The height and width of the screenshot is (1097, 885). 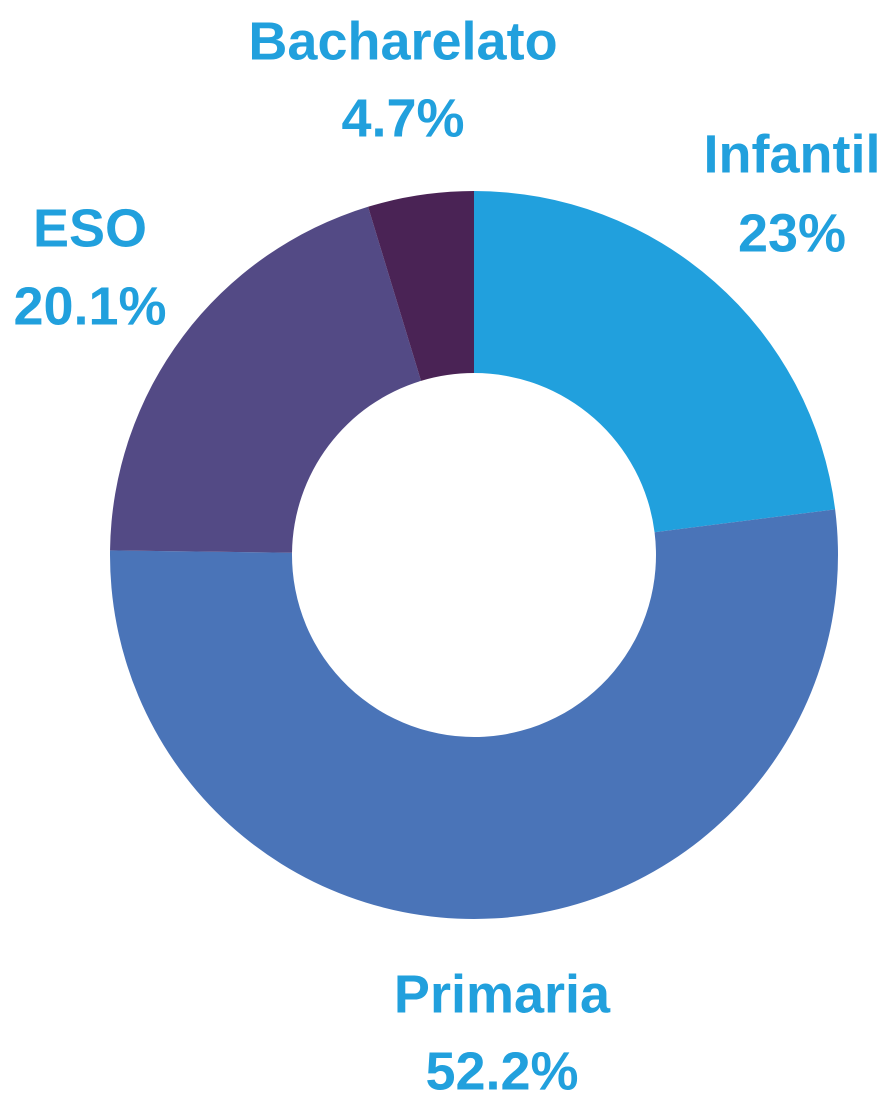 What do you see at coordinates (402, 118) in the screenshot?
I see `slice-value-label: 4.7%` at bounding box center [402, 118].